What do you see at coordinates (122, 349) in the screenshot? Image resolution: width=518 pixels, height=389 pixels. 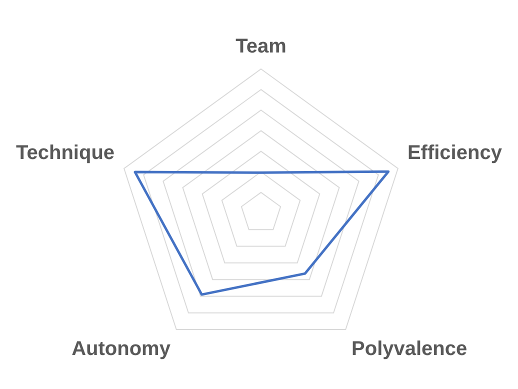 I see `spoke-label: Autonomy` at bounding box center [122, 349].